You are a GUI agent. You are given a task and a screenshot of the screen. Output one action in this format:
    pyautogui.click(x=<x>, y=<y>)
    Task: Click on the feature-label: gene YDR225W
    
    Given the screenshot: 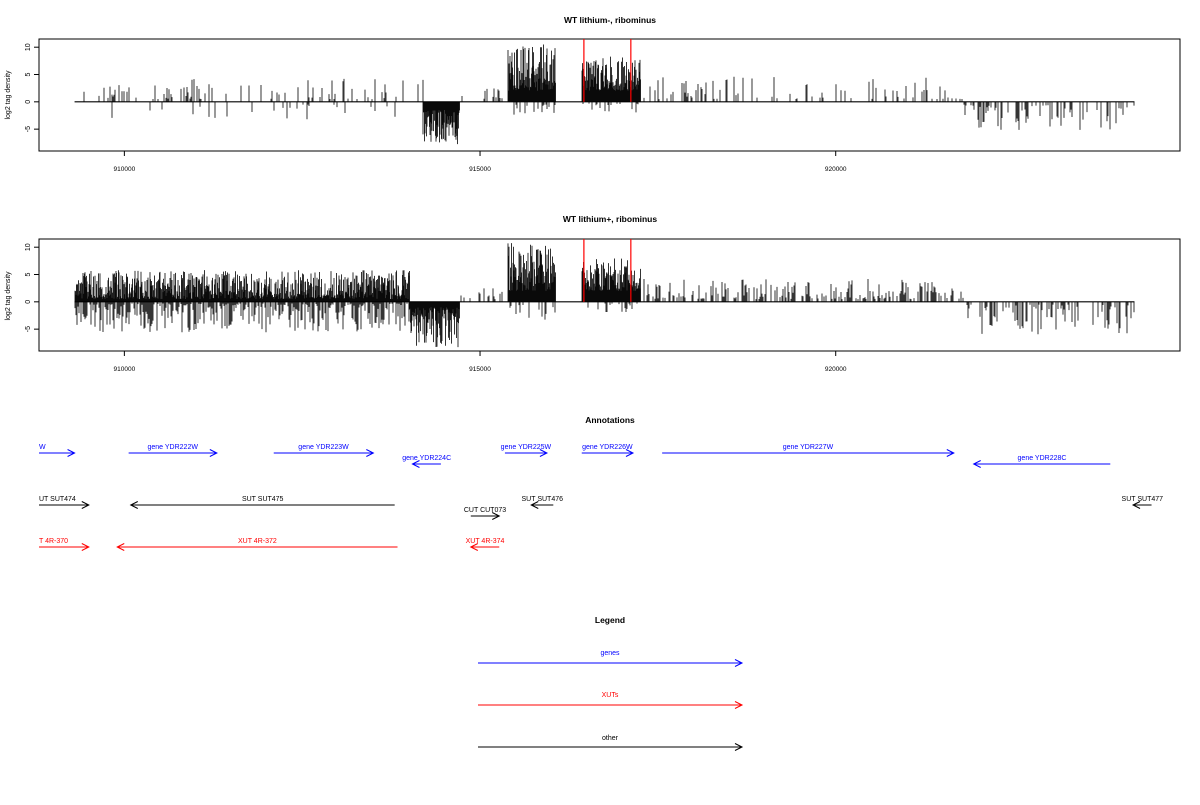 What is the action you would take?
    pyautogui.click(x=526, y=447)
    